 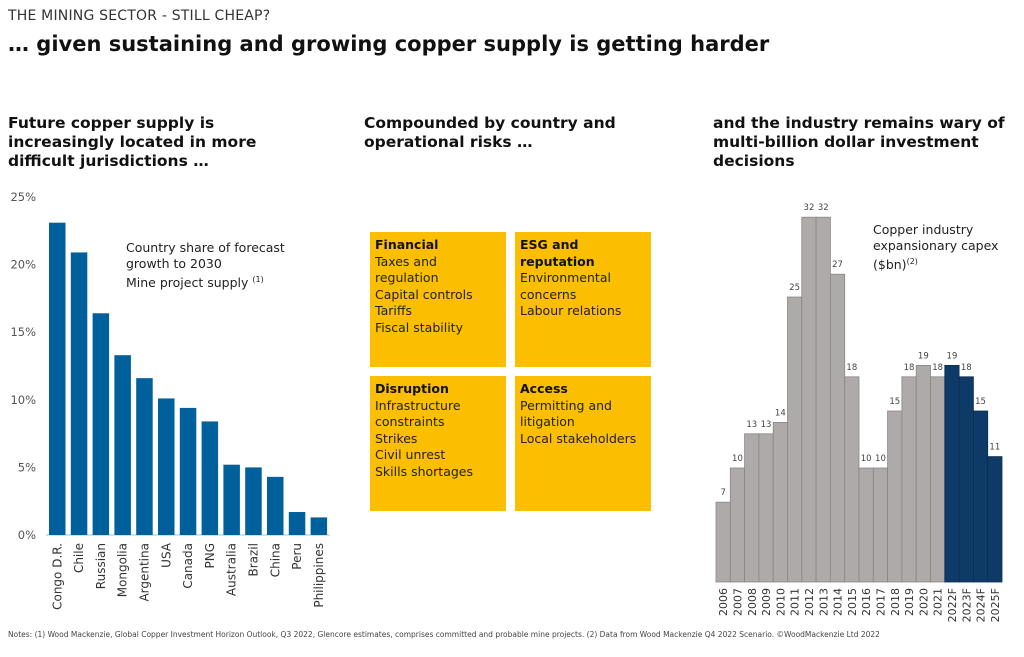 What do you see at coordinates (297, 556) in the screenshot?
I see `x-tick-label: Peru` at bounding box center [297, 556].